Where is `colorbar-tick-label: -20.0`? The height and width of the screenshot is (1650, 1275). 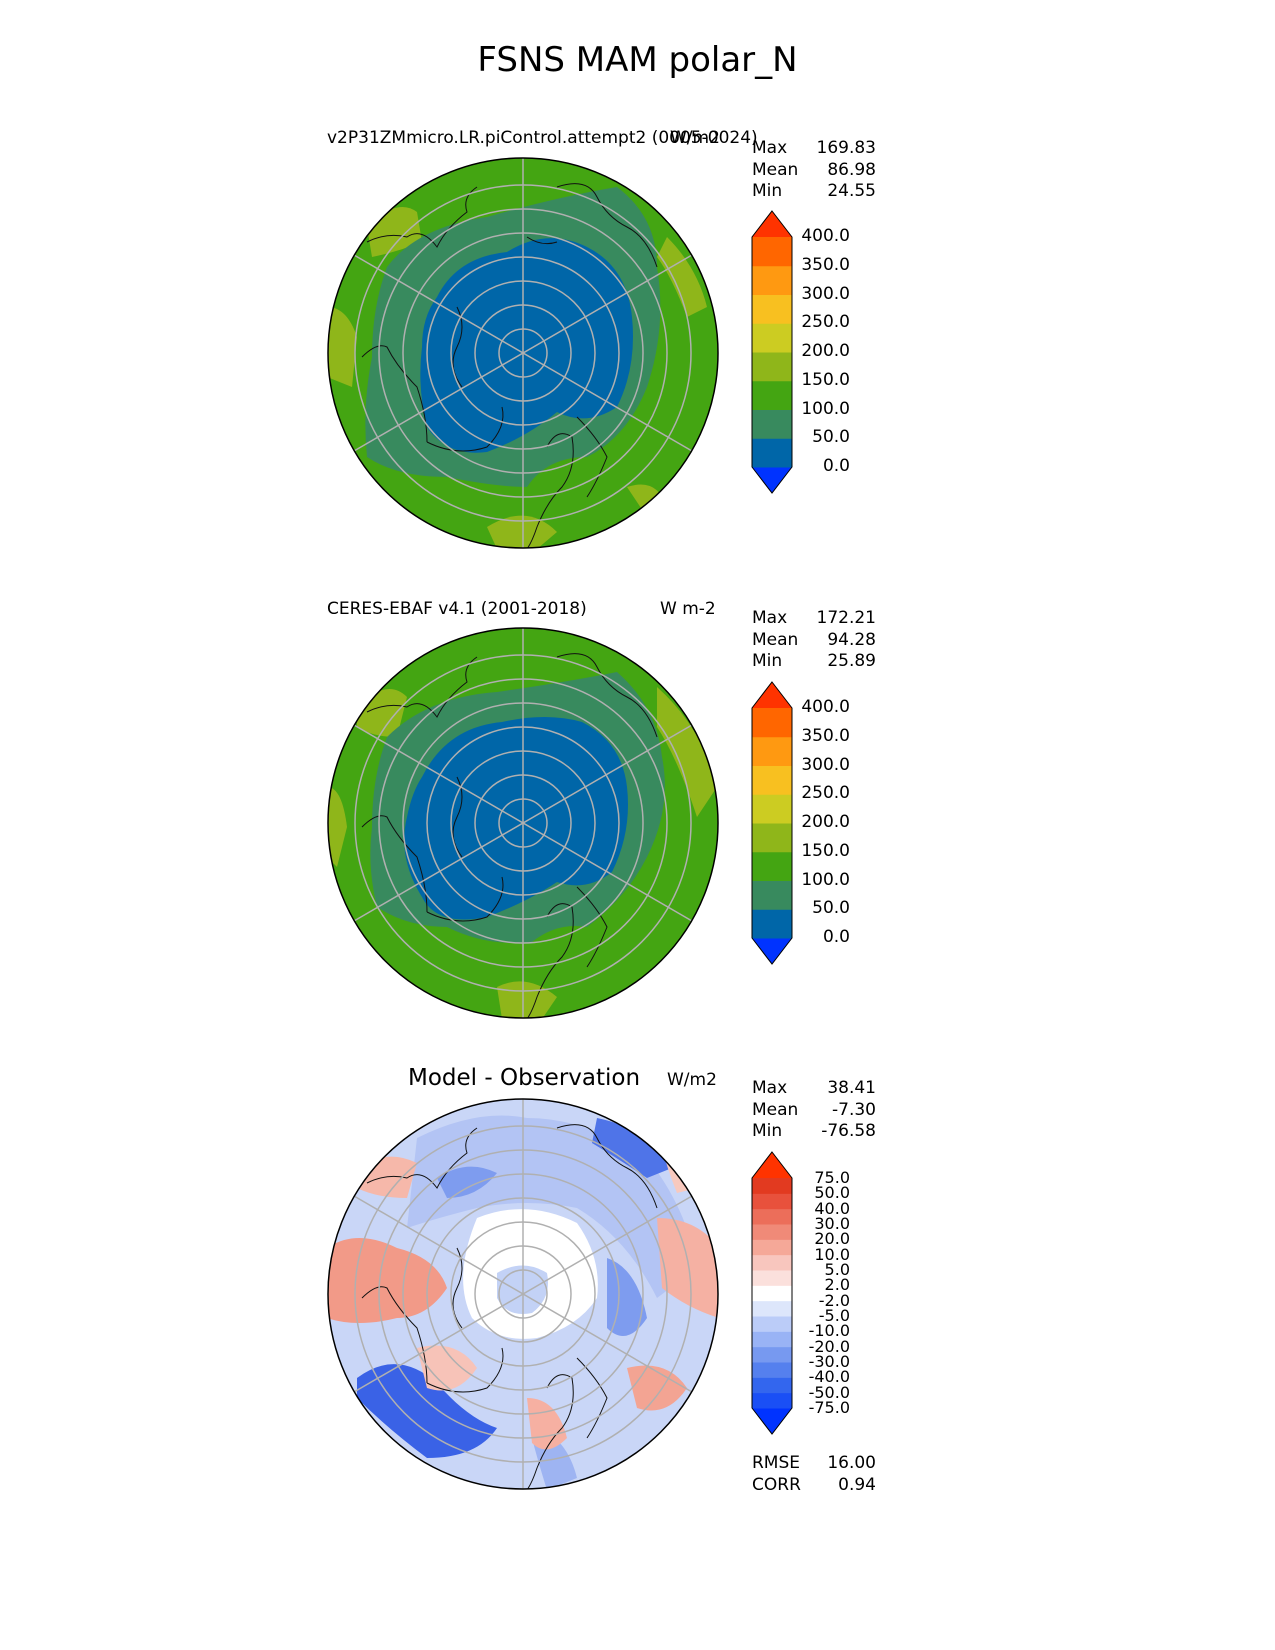
colorbar-tick-label: -20.0 is located at coordinates (829, 1346).